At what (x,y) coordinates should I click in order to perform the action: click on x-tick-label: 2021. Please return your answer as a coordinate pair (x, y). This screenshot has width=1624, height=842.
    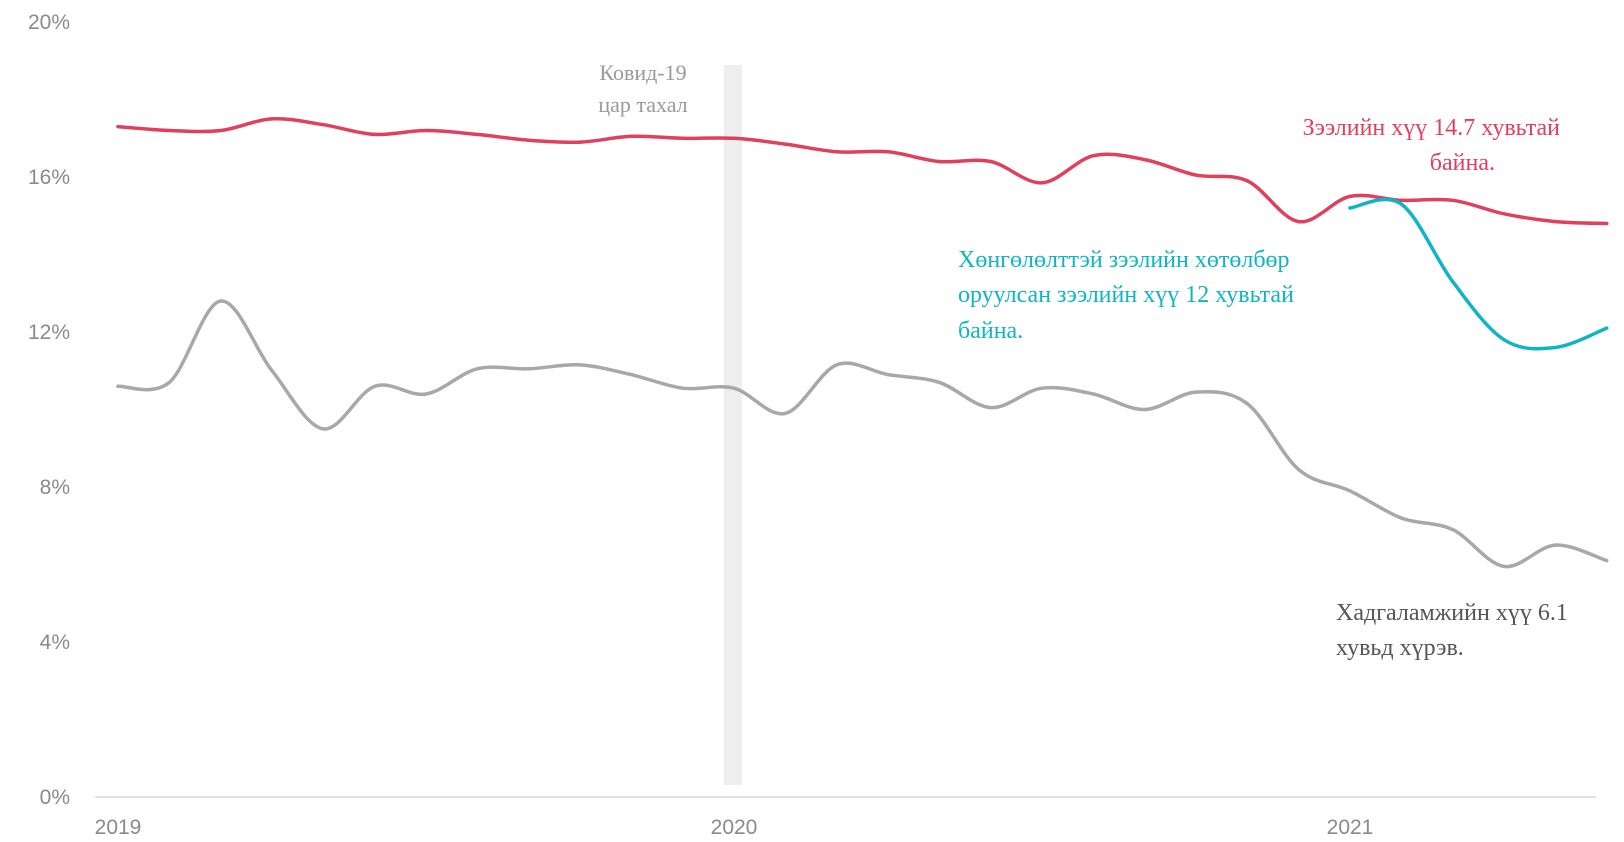
    Looking at the image, I should click on (1350, 827).